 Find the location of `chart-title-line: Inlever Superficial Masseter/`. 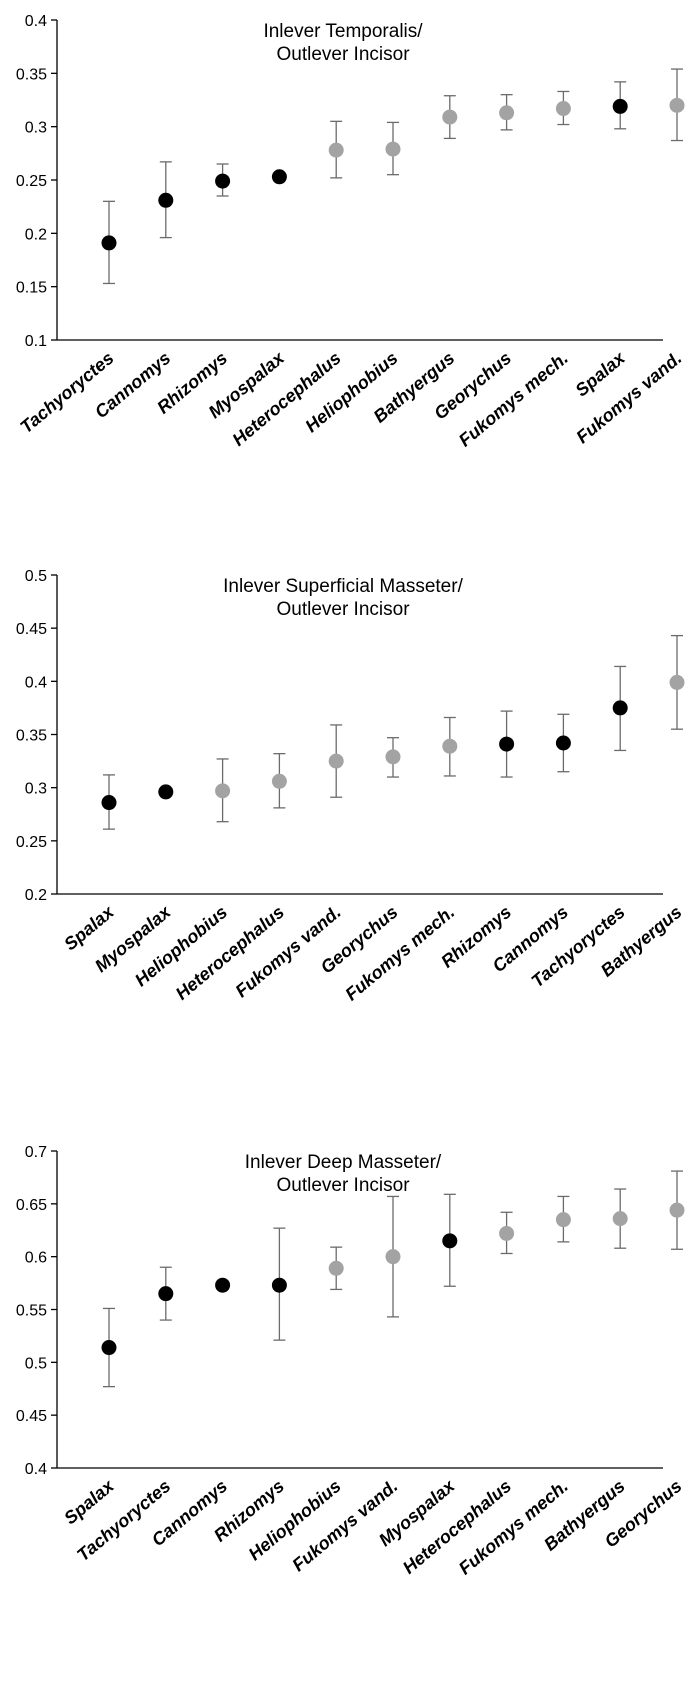

chart-title-line: Inlever Superficial Masseter/ is located at coordinates (343, 586).